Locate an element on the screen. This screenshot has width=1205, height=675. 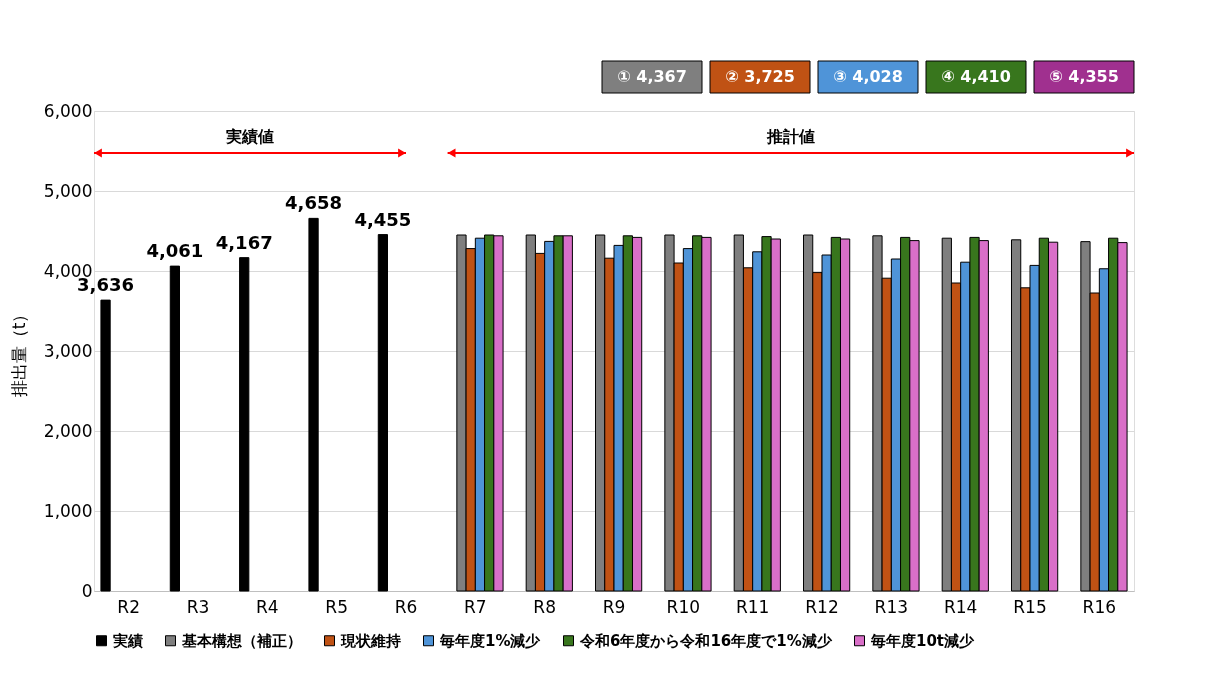
x-tick-label: R14 is located at coordinates (960, 606).